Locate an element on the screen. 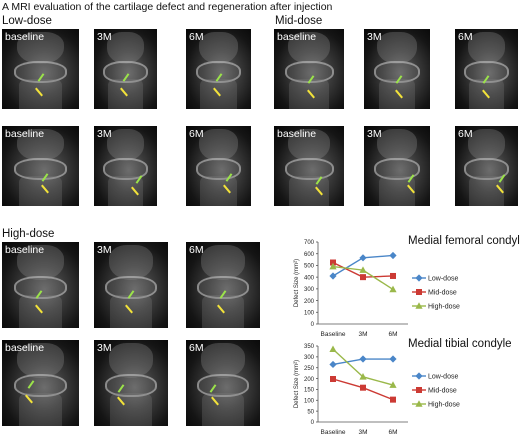 The width and height of the screenshot is (520, 444). y-tick-label: 350 is located at coordinates (309, 347).